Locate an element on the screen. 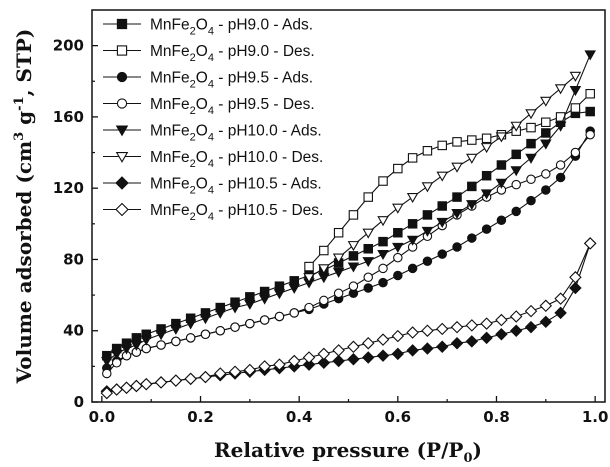 The image size is (610, 467). y-tick-label: 200 is located at coordinates (68, 46).